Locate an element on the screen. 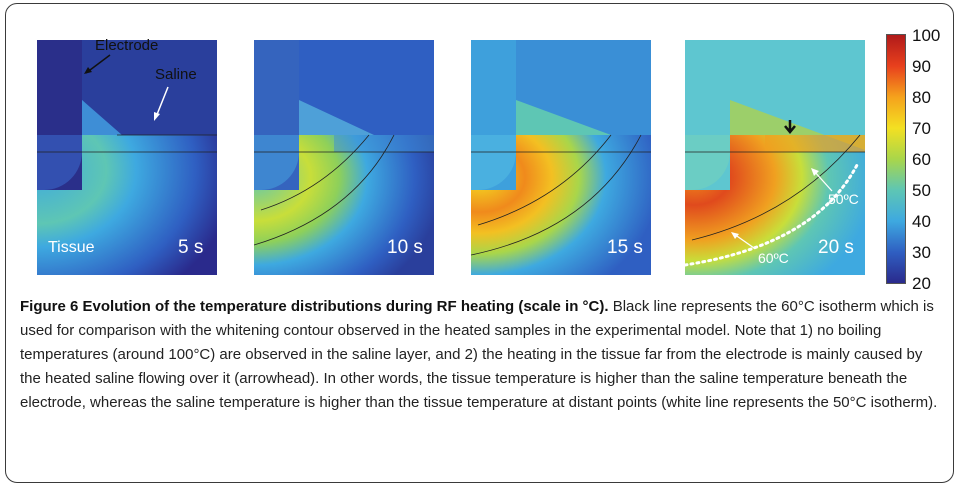 Image resolution: width=959 pixels, height=487 pixels. isotherm-50-arrow-icon is located at coordinates (822, 180).